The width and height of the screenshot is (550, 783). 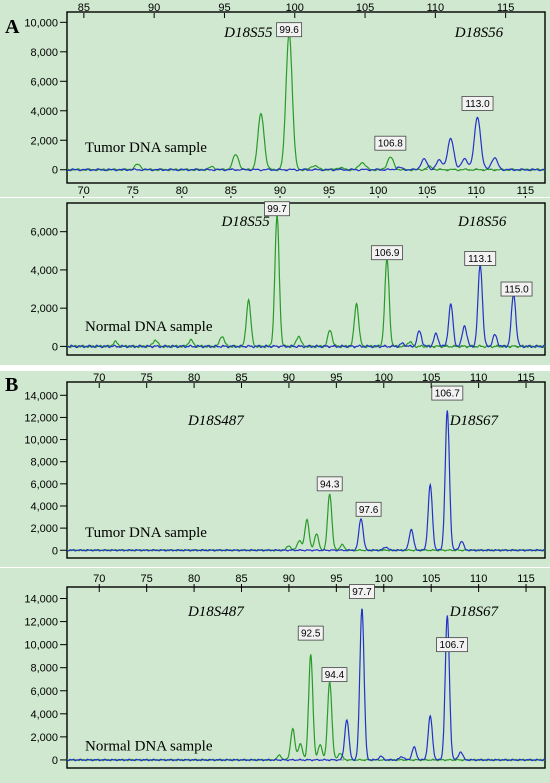 I want to click on peak-label: 106.7, so click(x=452, y=645).